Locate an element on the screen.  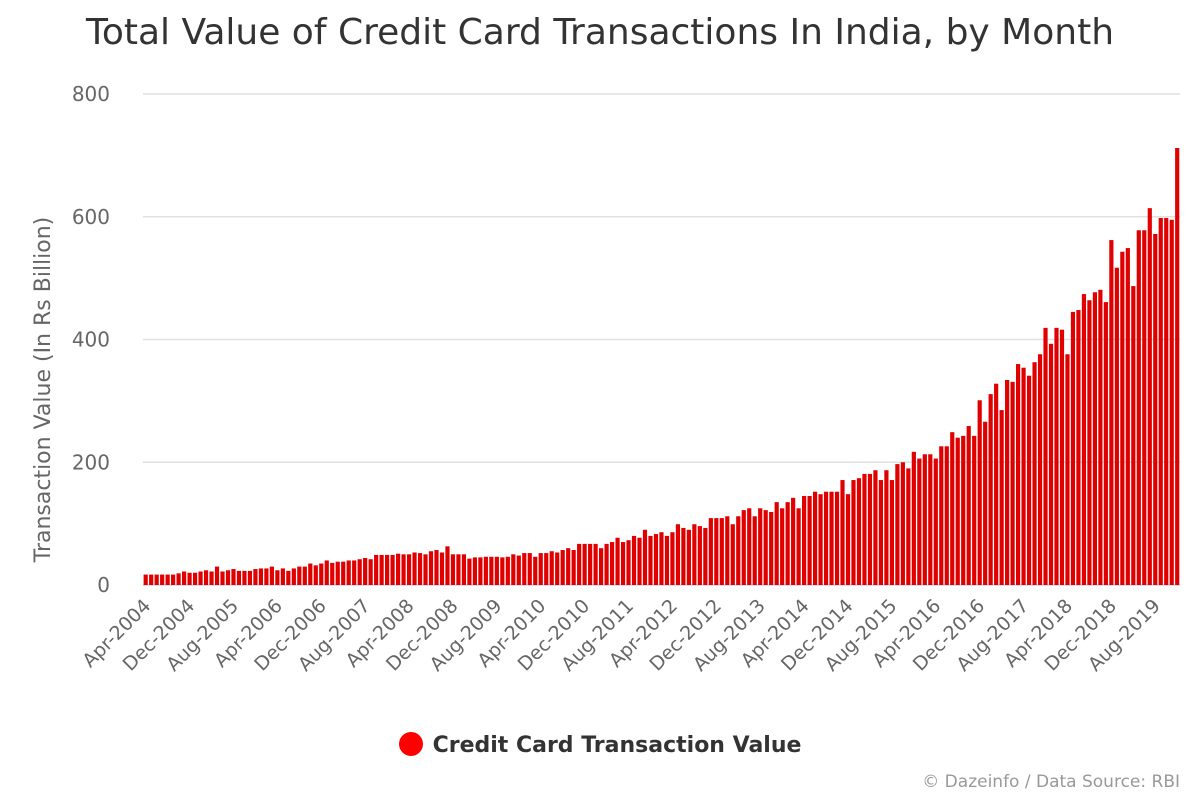
y-tick-label: 800 is located at coordinates (91, 94).